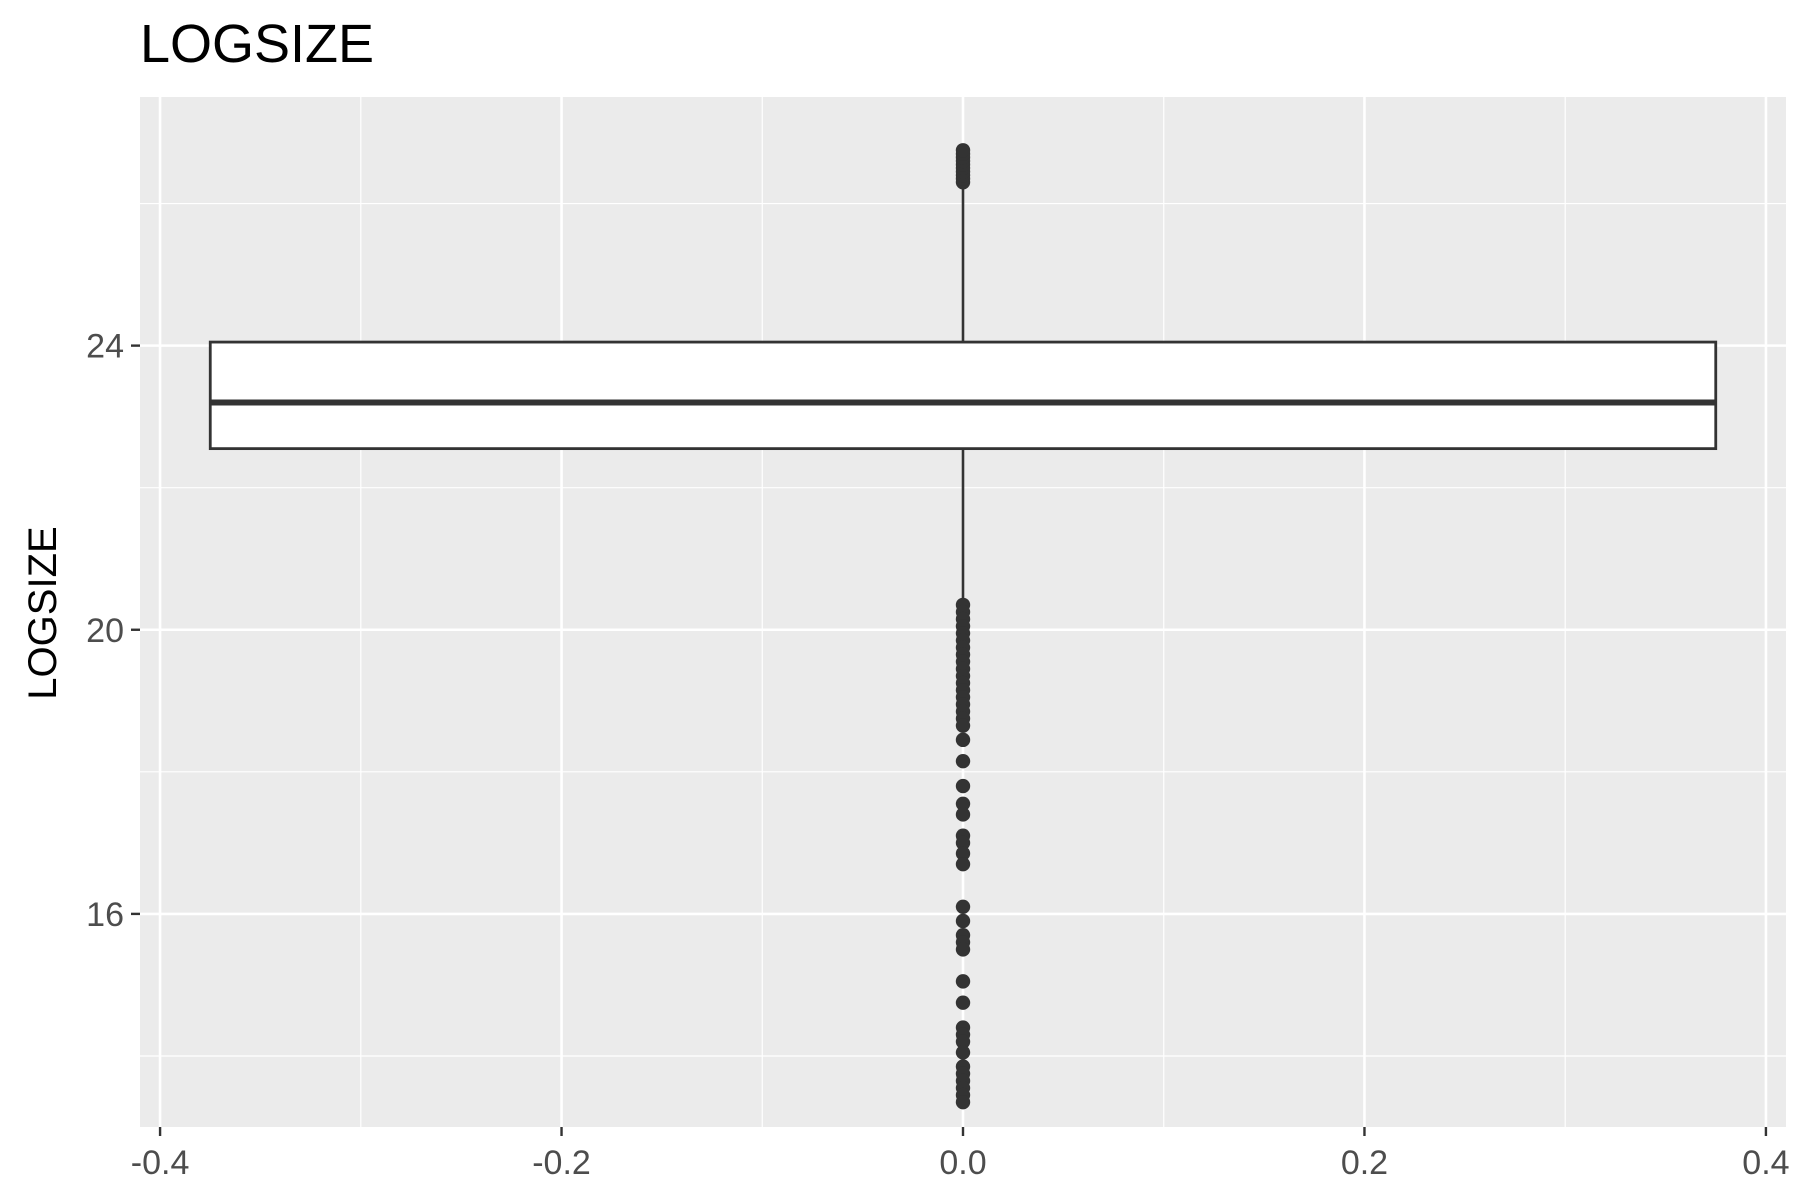 This screenshot has height=1200, width=1800. What do you see at coordinates (257, 44) in the screenshot?
I see `chart-title: LOGSIZE` at bounding box center [257, 44].